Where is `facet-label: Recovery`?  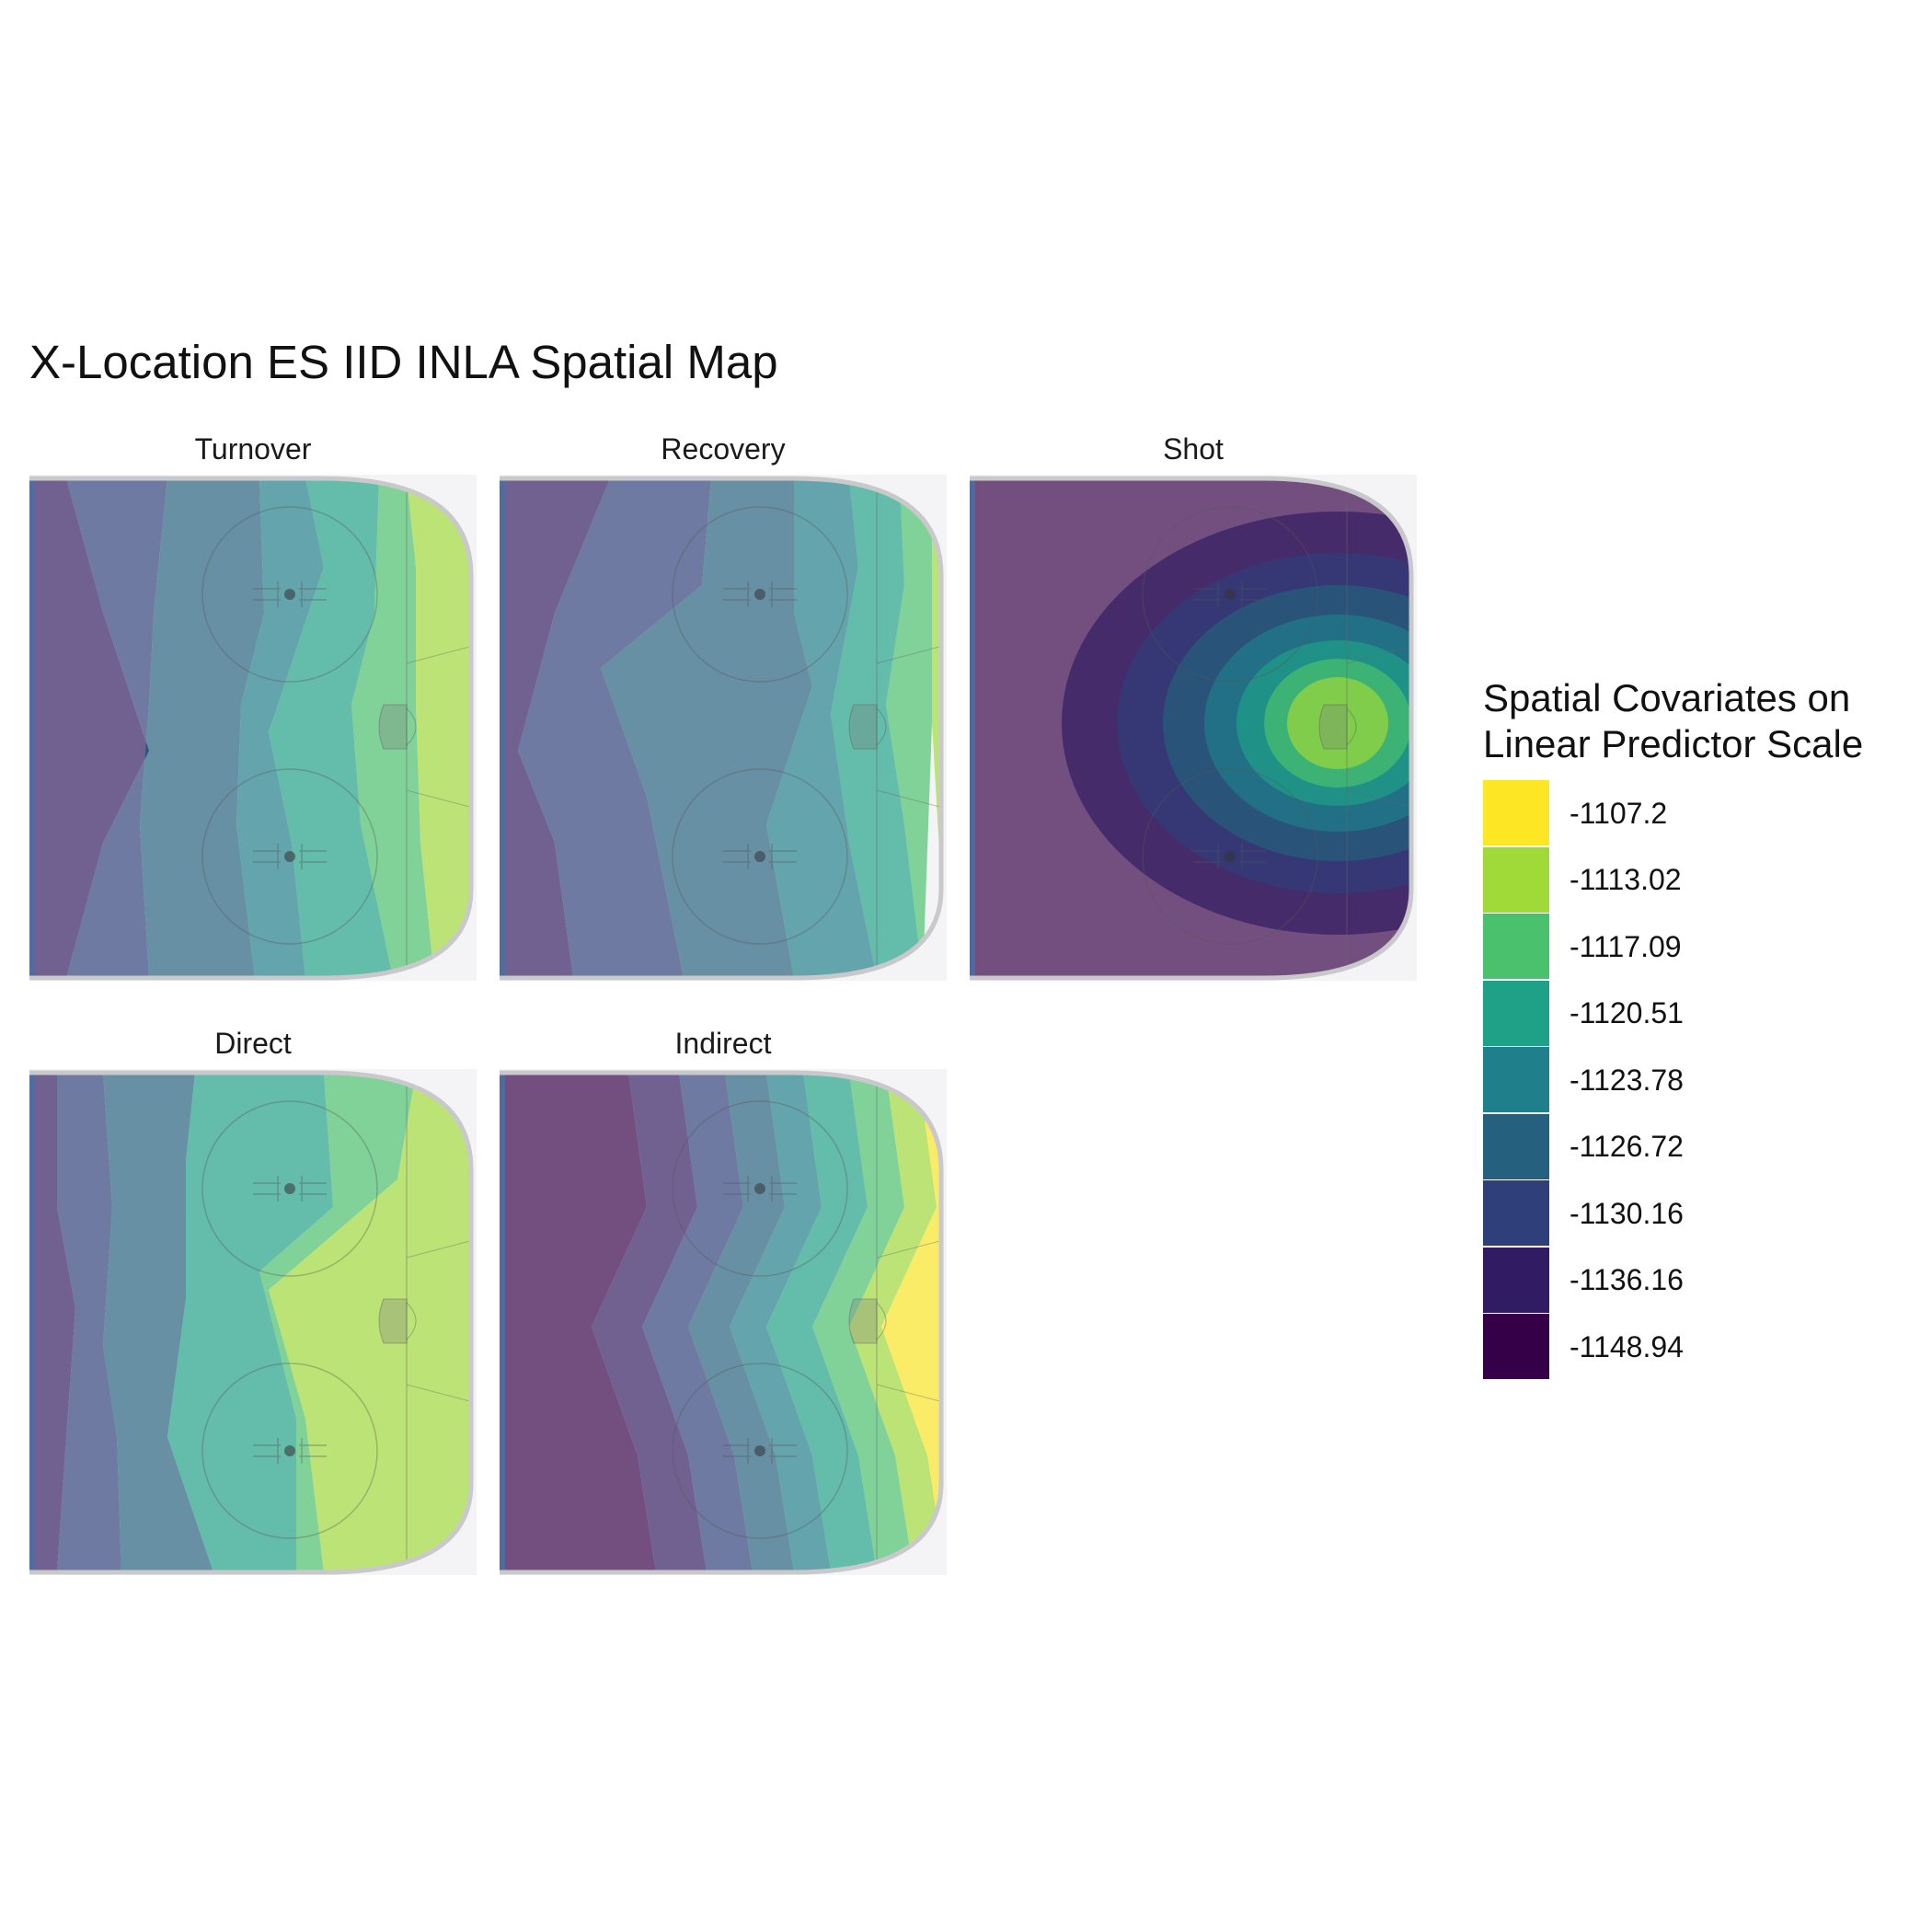 facet-label: Recovery is located at coordinates (723, 448).